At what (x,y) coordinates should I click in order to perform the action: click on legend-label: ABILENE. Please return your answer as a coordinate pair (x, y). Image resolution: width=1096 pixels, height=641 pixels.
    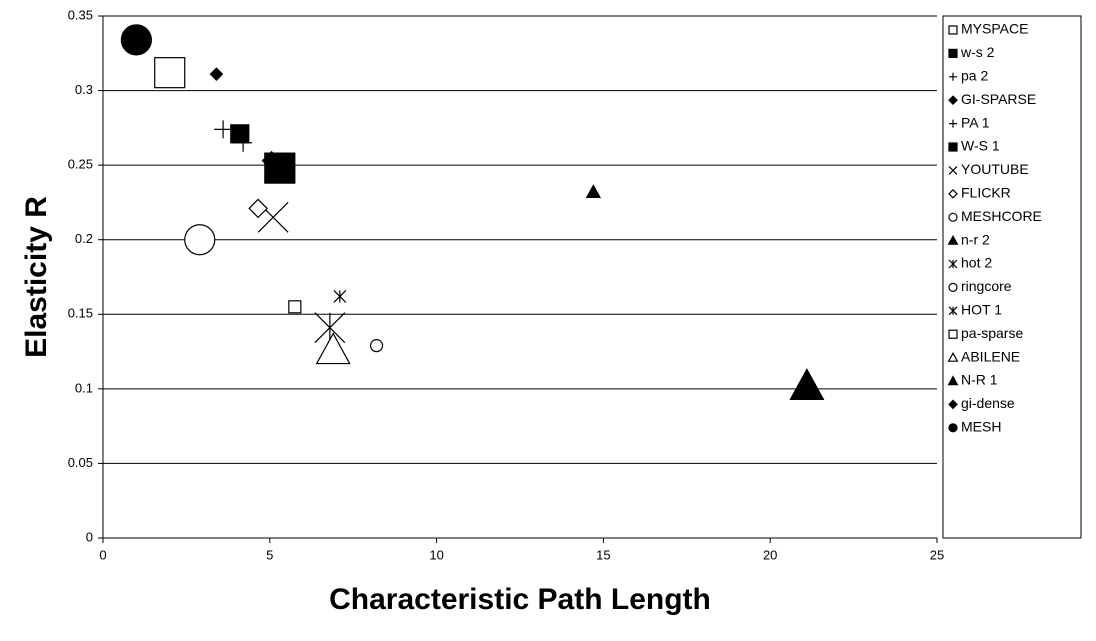
    Looking at the image, I should click on (990, 356).